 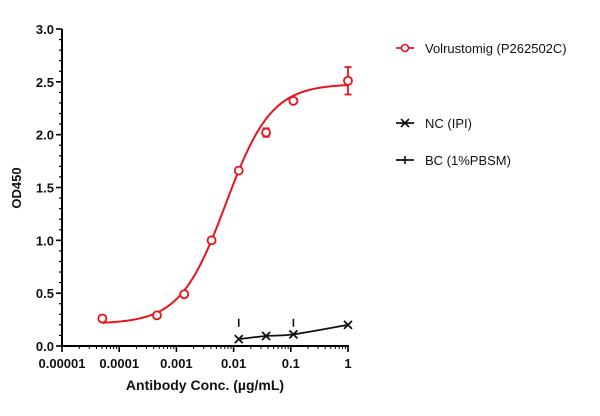 What do you see at coordinates (233, 363) in the screenshot?
I see `x-tick-label: 0.01` at bounding box center [233, 363].